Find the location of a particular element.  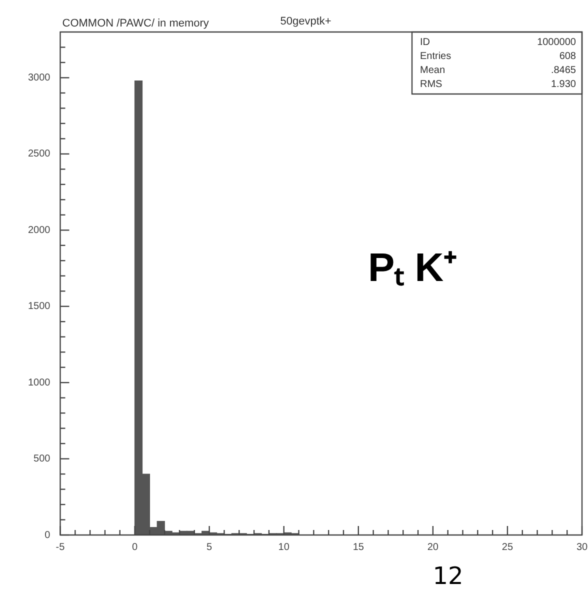

x-tick-label: 10 is located at coordinates (284, 547).